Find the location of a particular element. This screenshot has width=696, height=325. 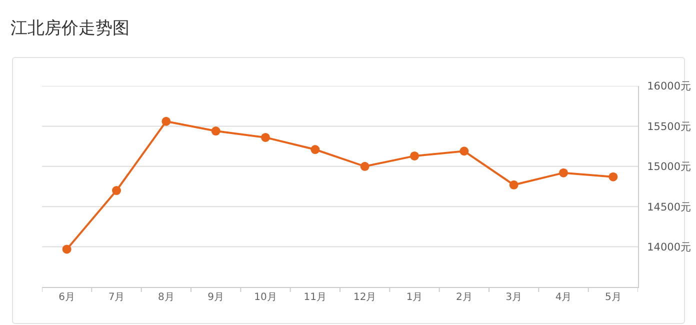

y-tick-label: 14500元 is located at coordinates (669, 207).